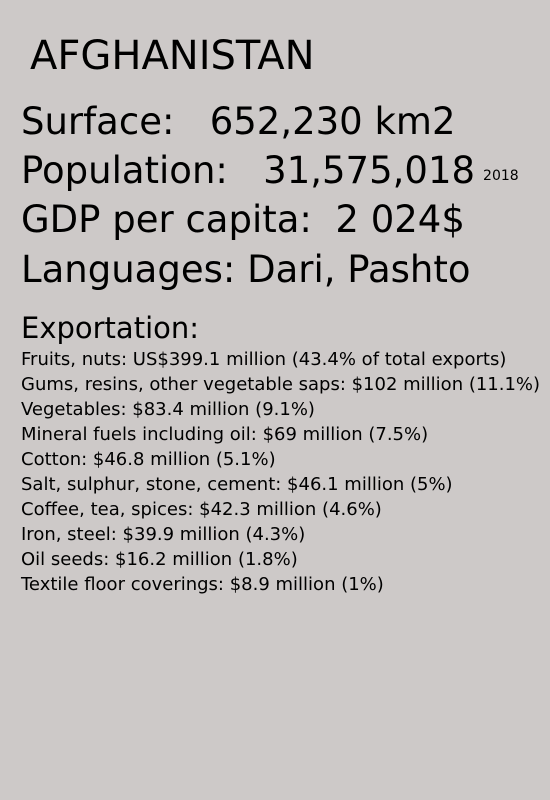 The height and width of the screenshot is (800, 550). Describe the element at coordinates (163, 534) in the screenshot. I see `export-item: Iron, steel: $39.9 million (4.3%)` at that location.